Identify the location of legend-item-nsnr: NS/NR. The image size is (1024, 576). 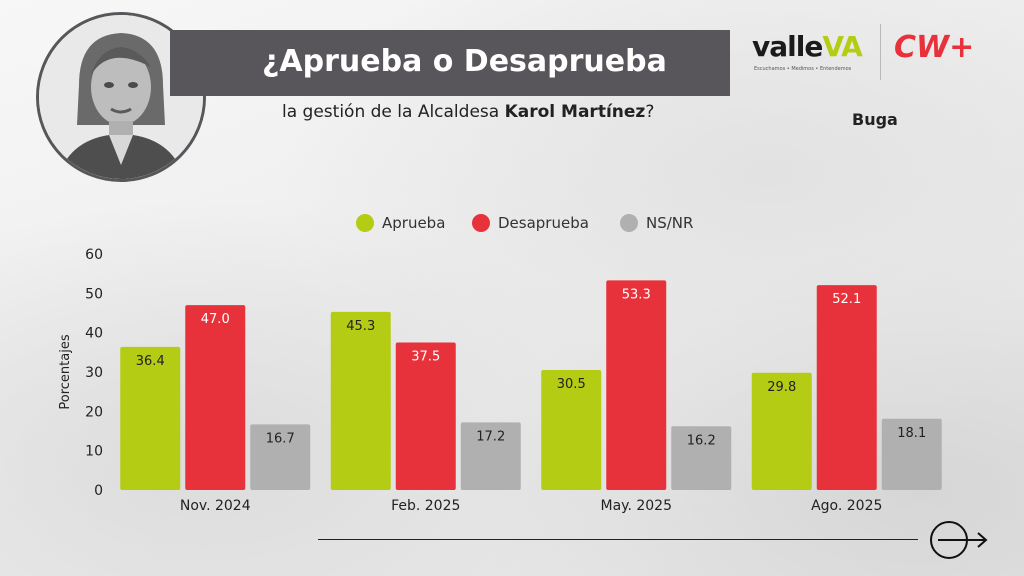
(656, 223).